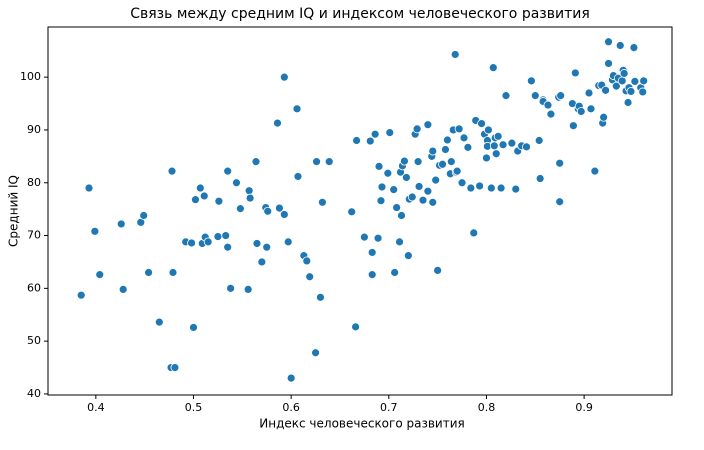 Image resolution: width=704 pixels, height=450 pixels. Describe the element at coordinates (30, 76) in the screenshot. I see `y-tick-label: 100` at that location.